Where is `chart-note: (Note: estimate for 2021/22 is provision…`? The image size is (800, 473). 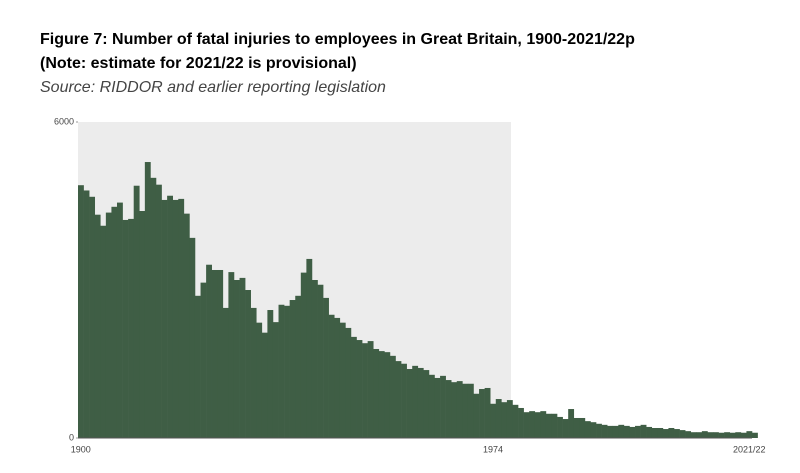 chart-note: (Note: estimate for 2021/22 is provision… is located at coordinates (198, 63).